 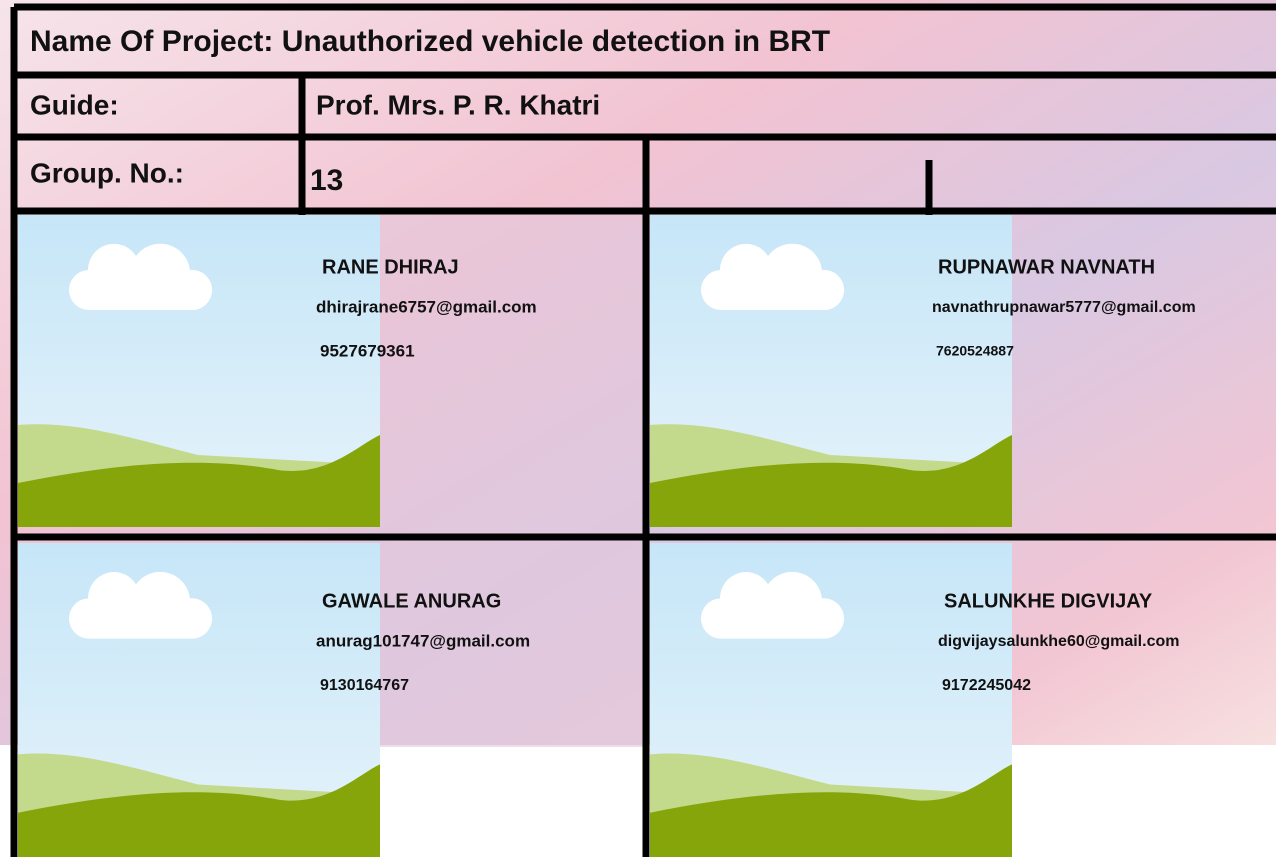 I want to click on panel-tint, so click(x=512, y=479).